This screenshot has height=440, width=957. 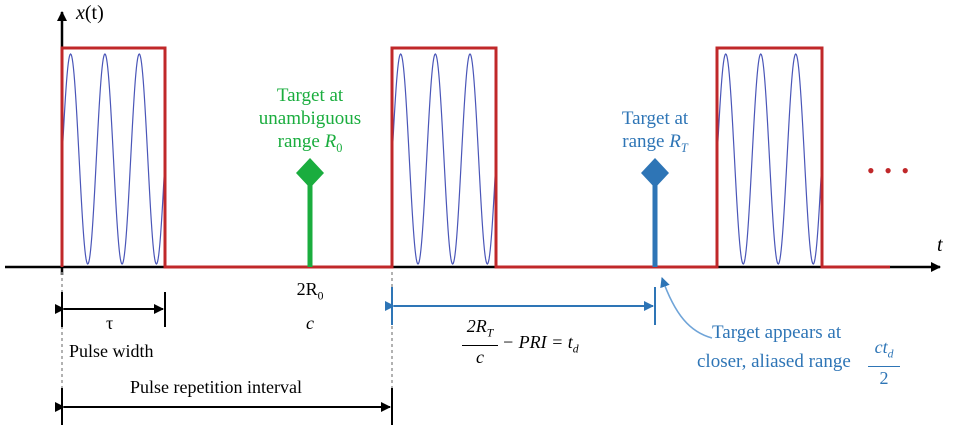 What do you see at coordinates (480, 341) in the screenshot?
I see `delay-fraction: 2RT c` at bounding box center [480, 341].